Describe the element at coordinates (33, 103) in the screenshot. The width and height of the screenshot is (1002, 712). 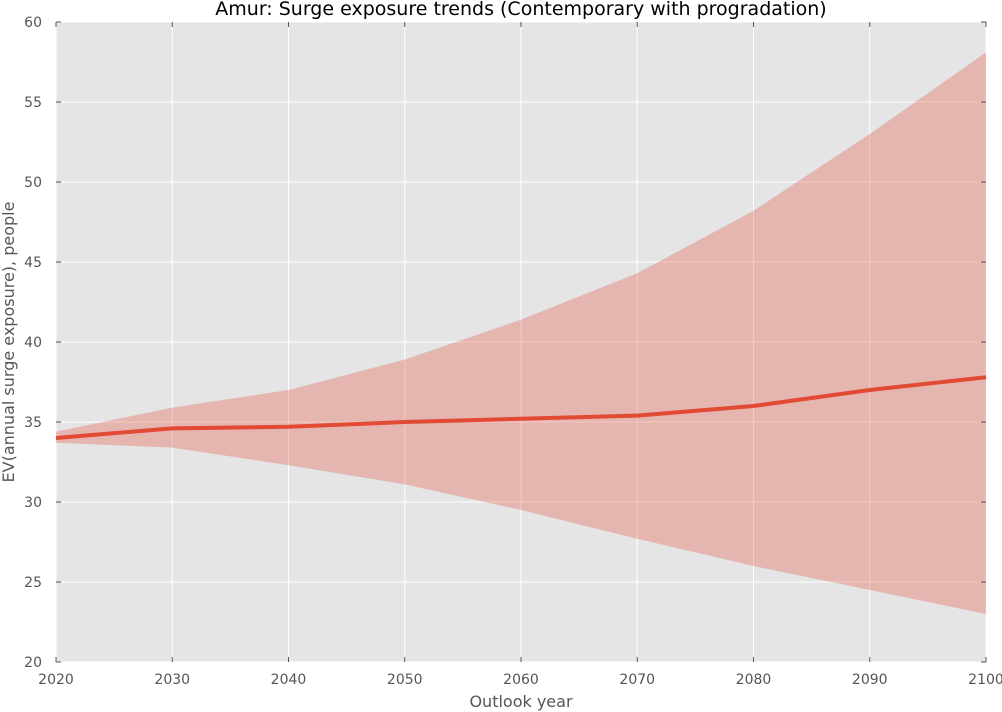
I see `y-tick-label: 55` at that location.